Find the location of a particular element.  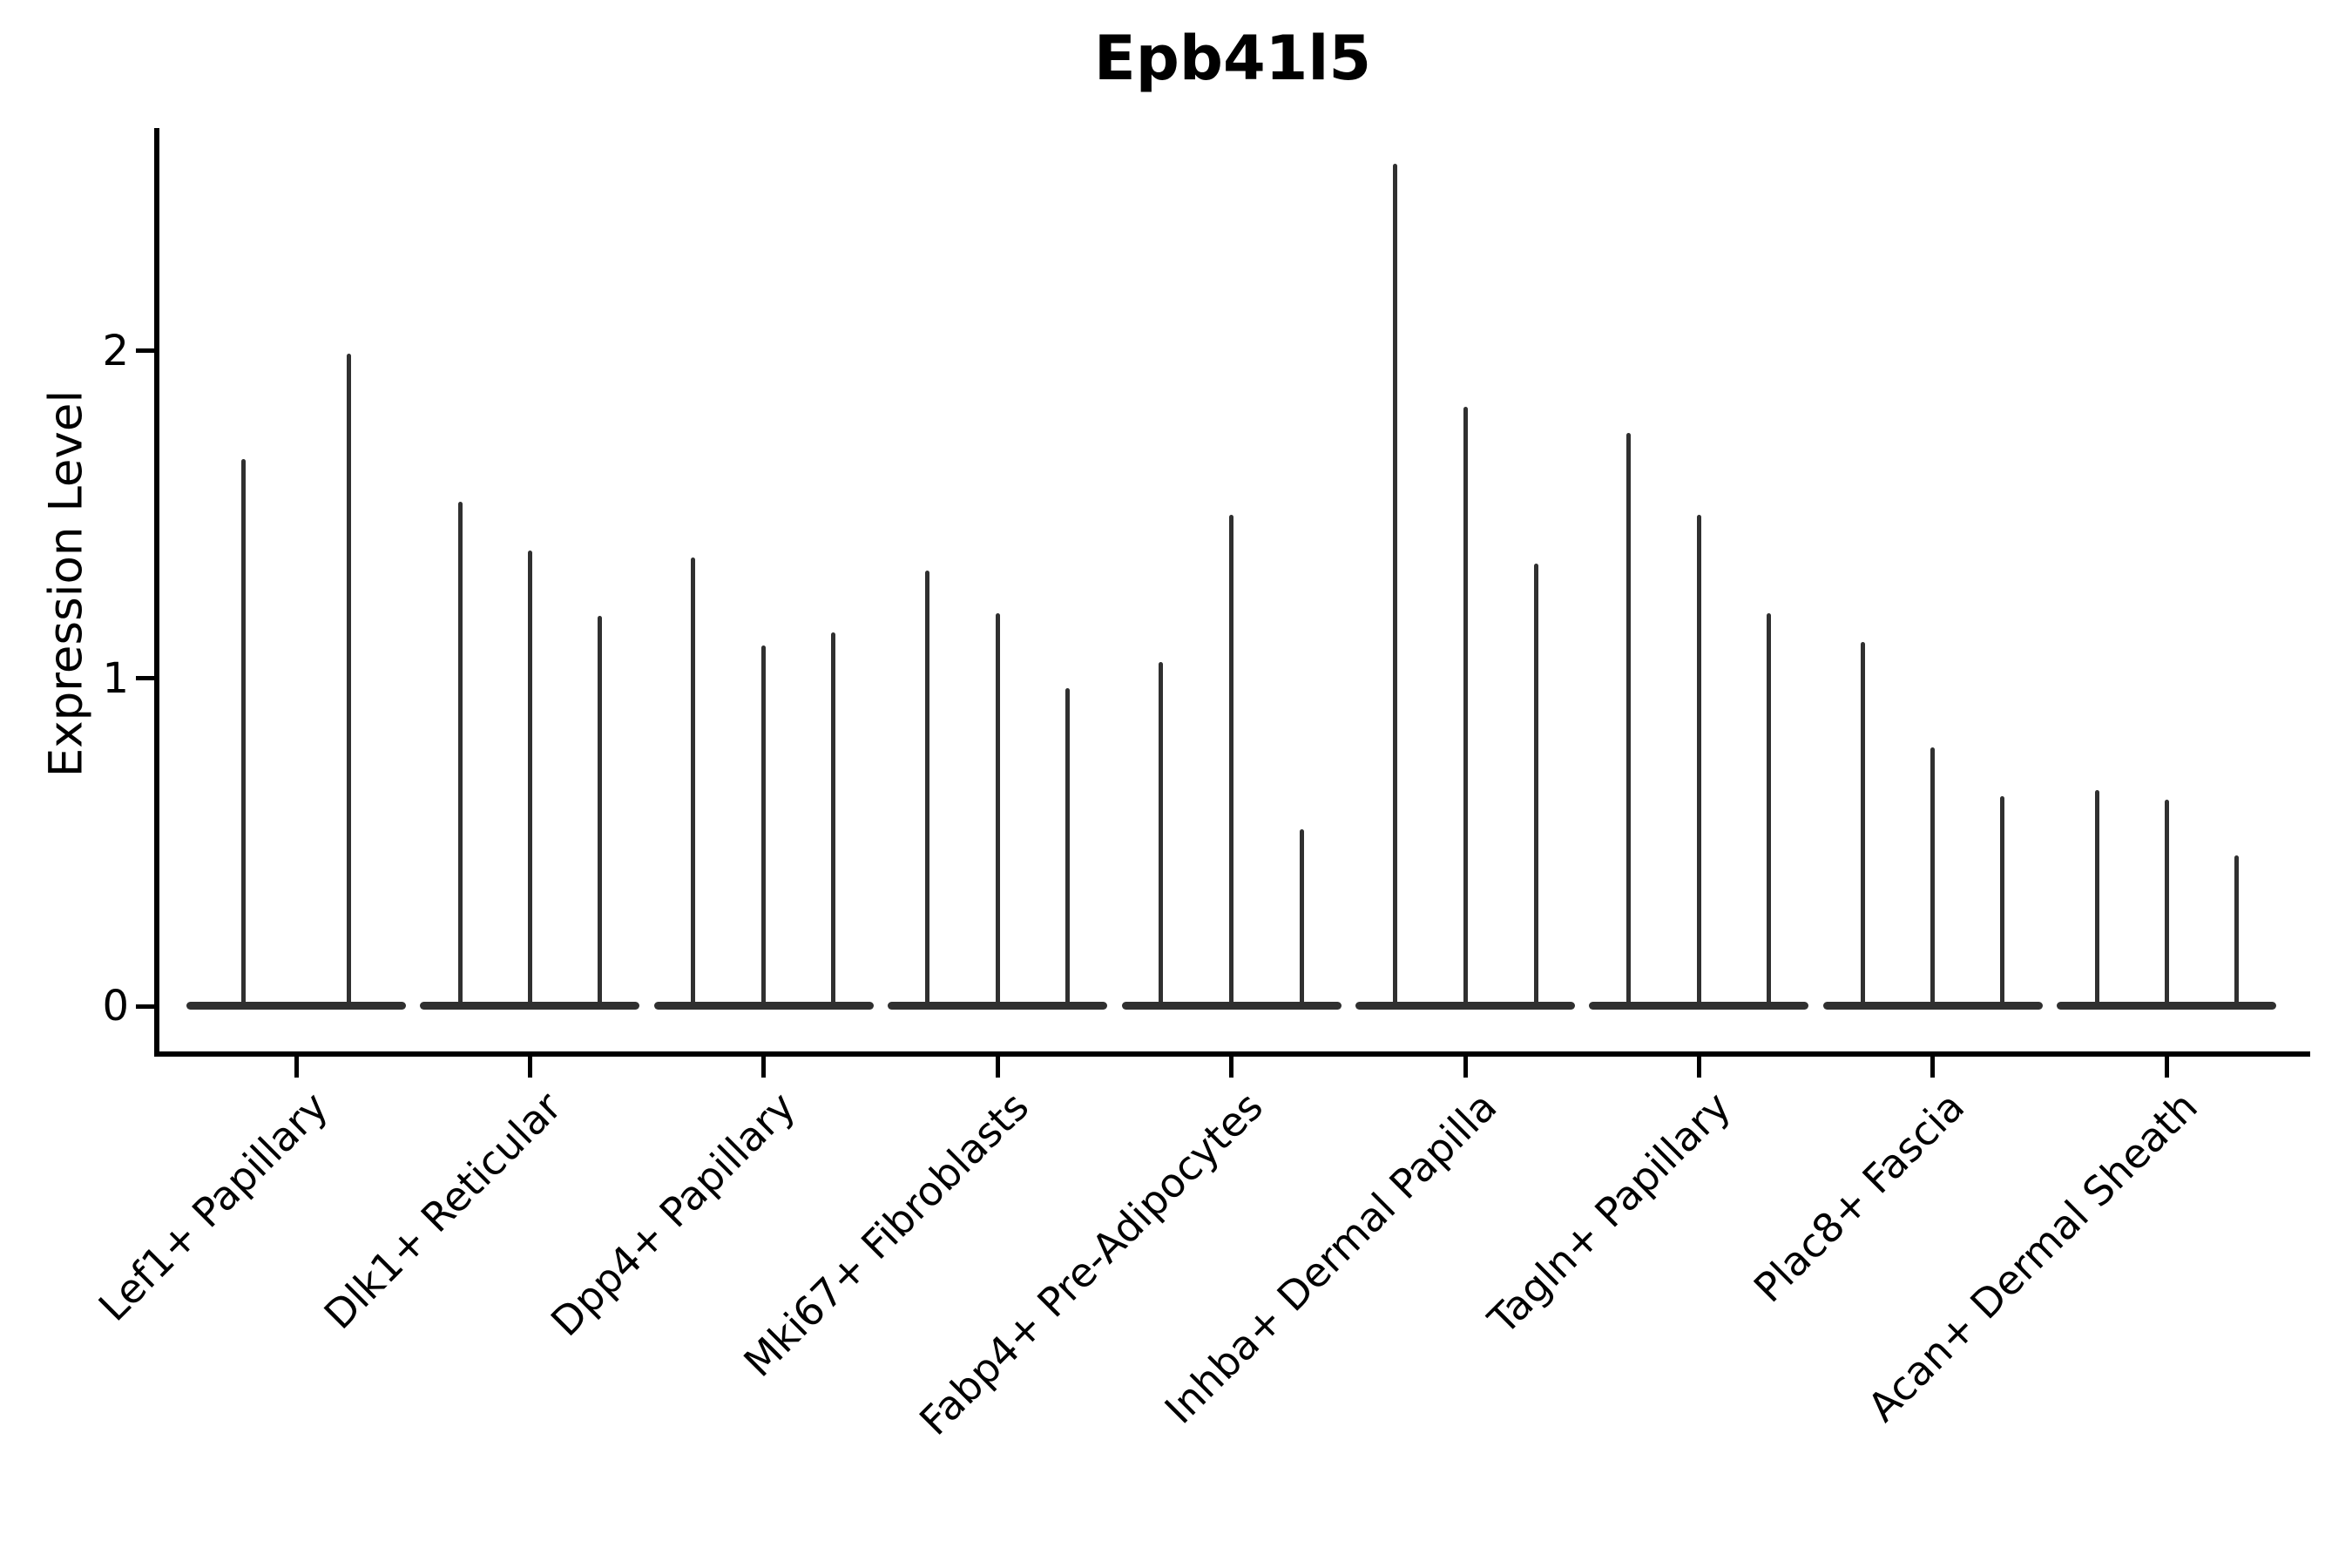

x-axis-line is located at coordinates (1232, 1054).